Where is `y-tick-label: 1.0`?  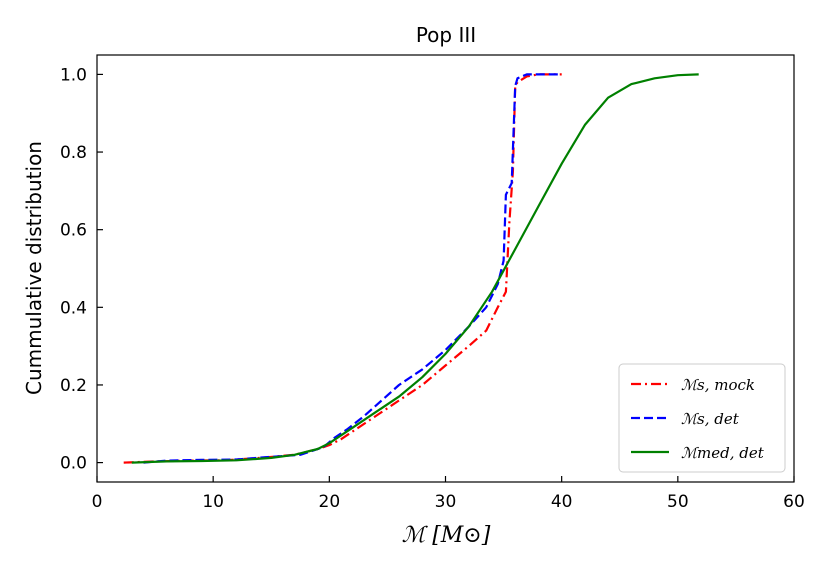
y-tick-label: 1.0 is located at coordinates (73, 75).